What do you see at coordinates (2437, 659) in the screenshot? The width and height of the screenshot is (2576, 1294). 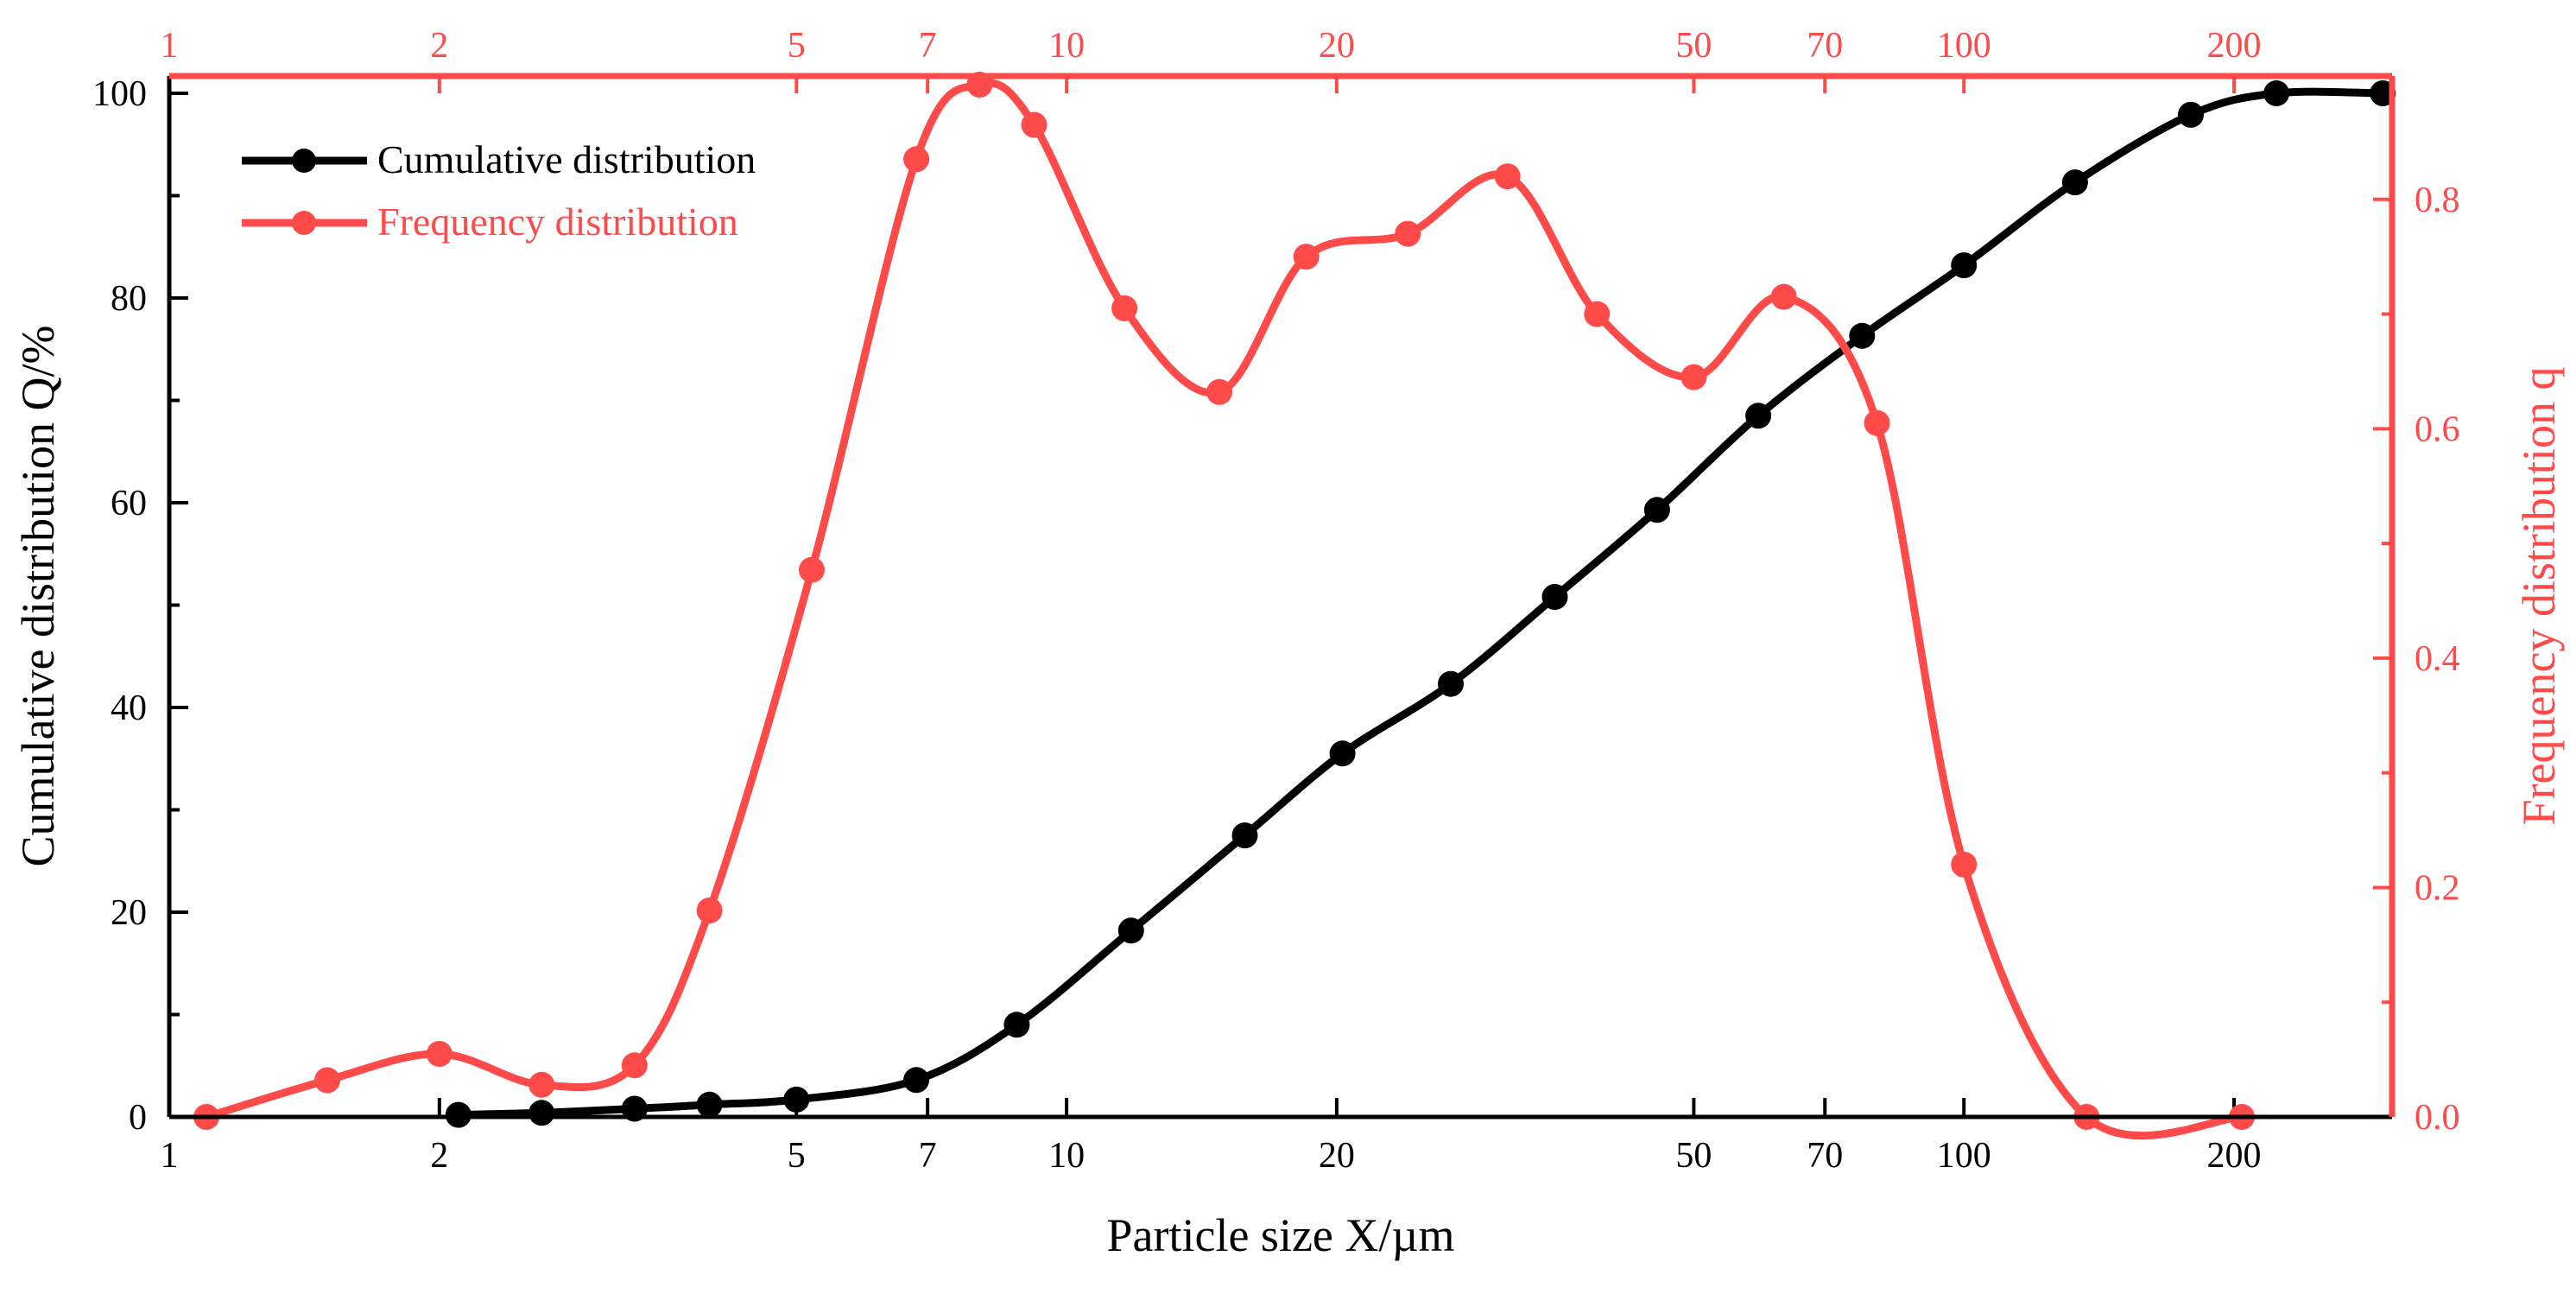 I see `right-tick-label: 0.4` at bounding box center [2437, 659].